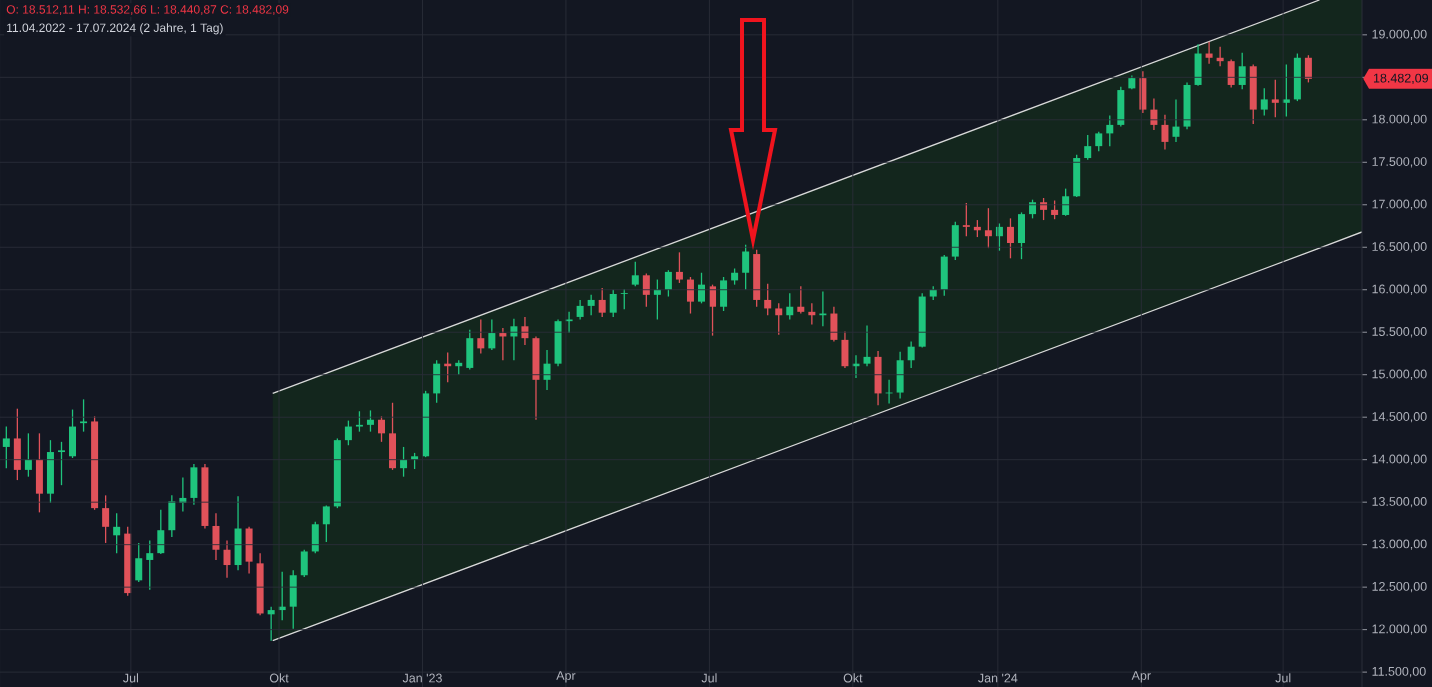 This screenshot has width=1432, height=687. I want to click on y-tick-label: 14.000,00, so click(1399, 459).